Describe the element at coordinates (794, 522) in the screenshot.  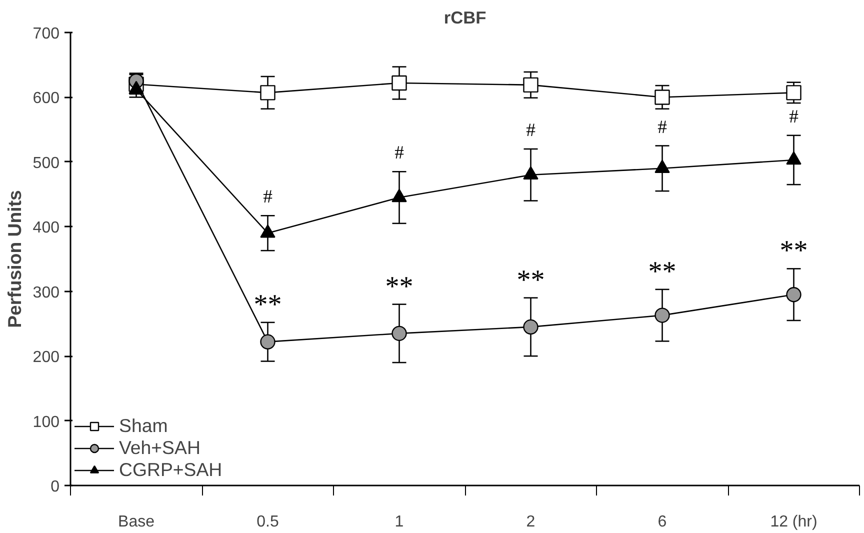
I see `x-tick-label: 12 (hr)` at that location.